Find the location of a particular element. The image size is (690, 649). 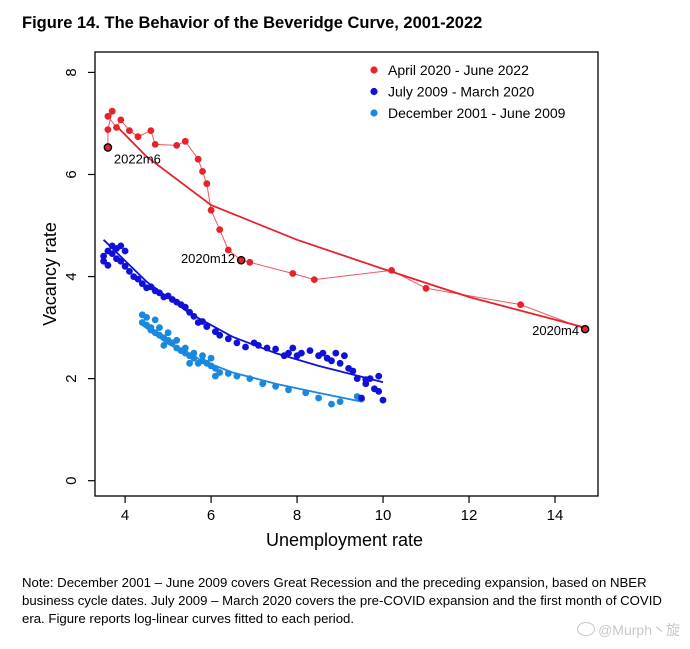

y-tick-label: 6 is located at coordinates (71, 174).